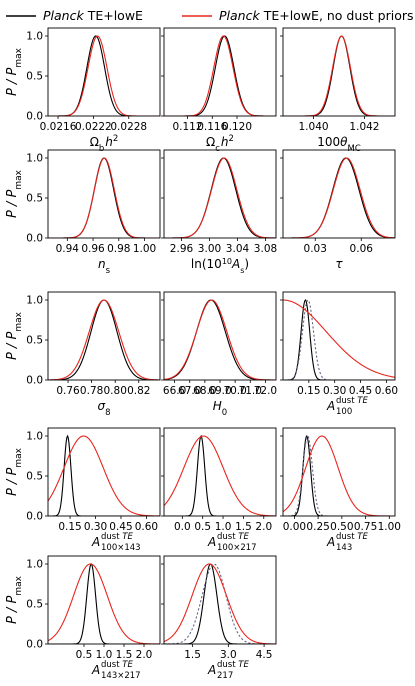  What do you see at coordinates (238, 249) in the screenshot?
I see `x-tick-label: 3.04` at bounding box center [238, 249].